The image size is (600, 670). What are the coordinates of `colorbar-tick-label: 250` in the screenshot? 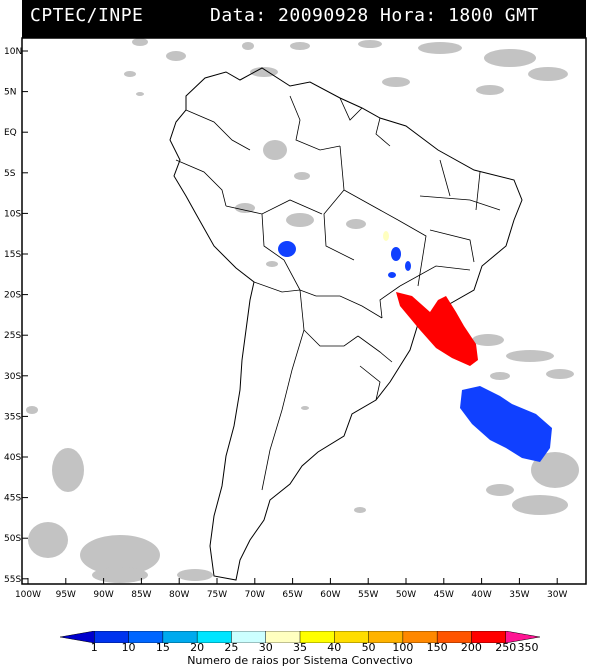 It's located at (506, 647).